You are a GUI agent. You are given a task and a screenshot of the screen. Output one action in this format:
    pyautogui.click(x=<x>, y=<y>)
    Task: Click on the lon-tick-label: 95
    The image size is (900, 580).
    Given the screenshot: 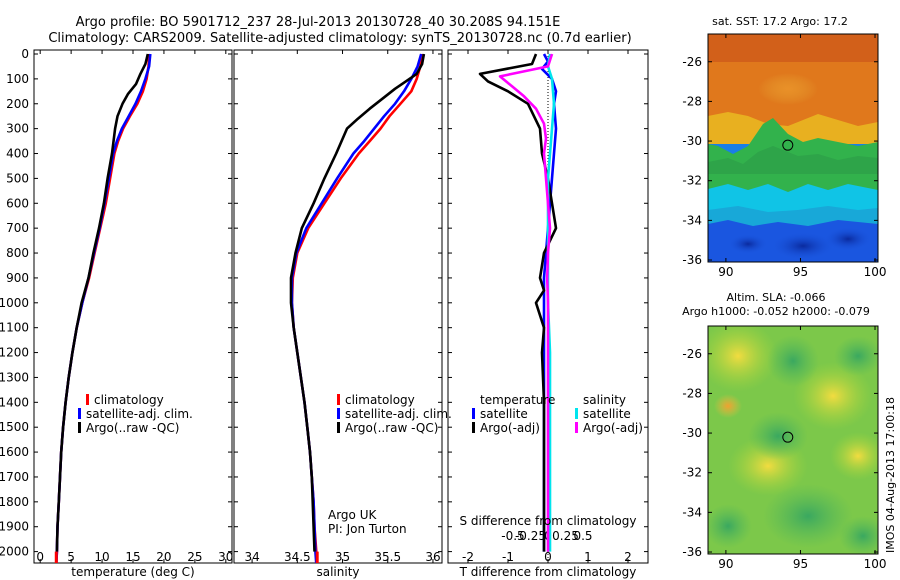 What is the action you would take?
    pyautogui.click(x=800, y=564)
    